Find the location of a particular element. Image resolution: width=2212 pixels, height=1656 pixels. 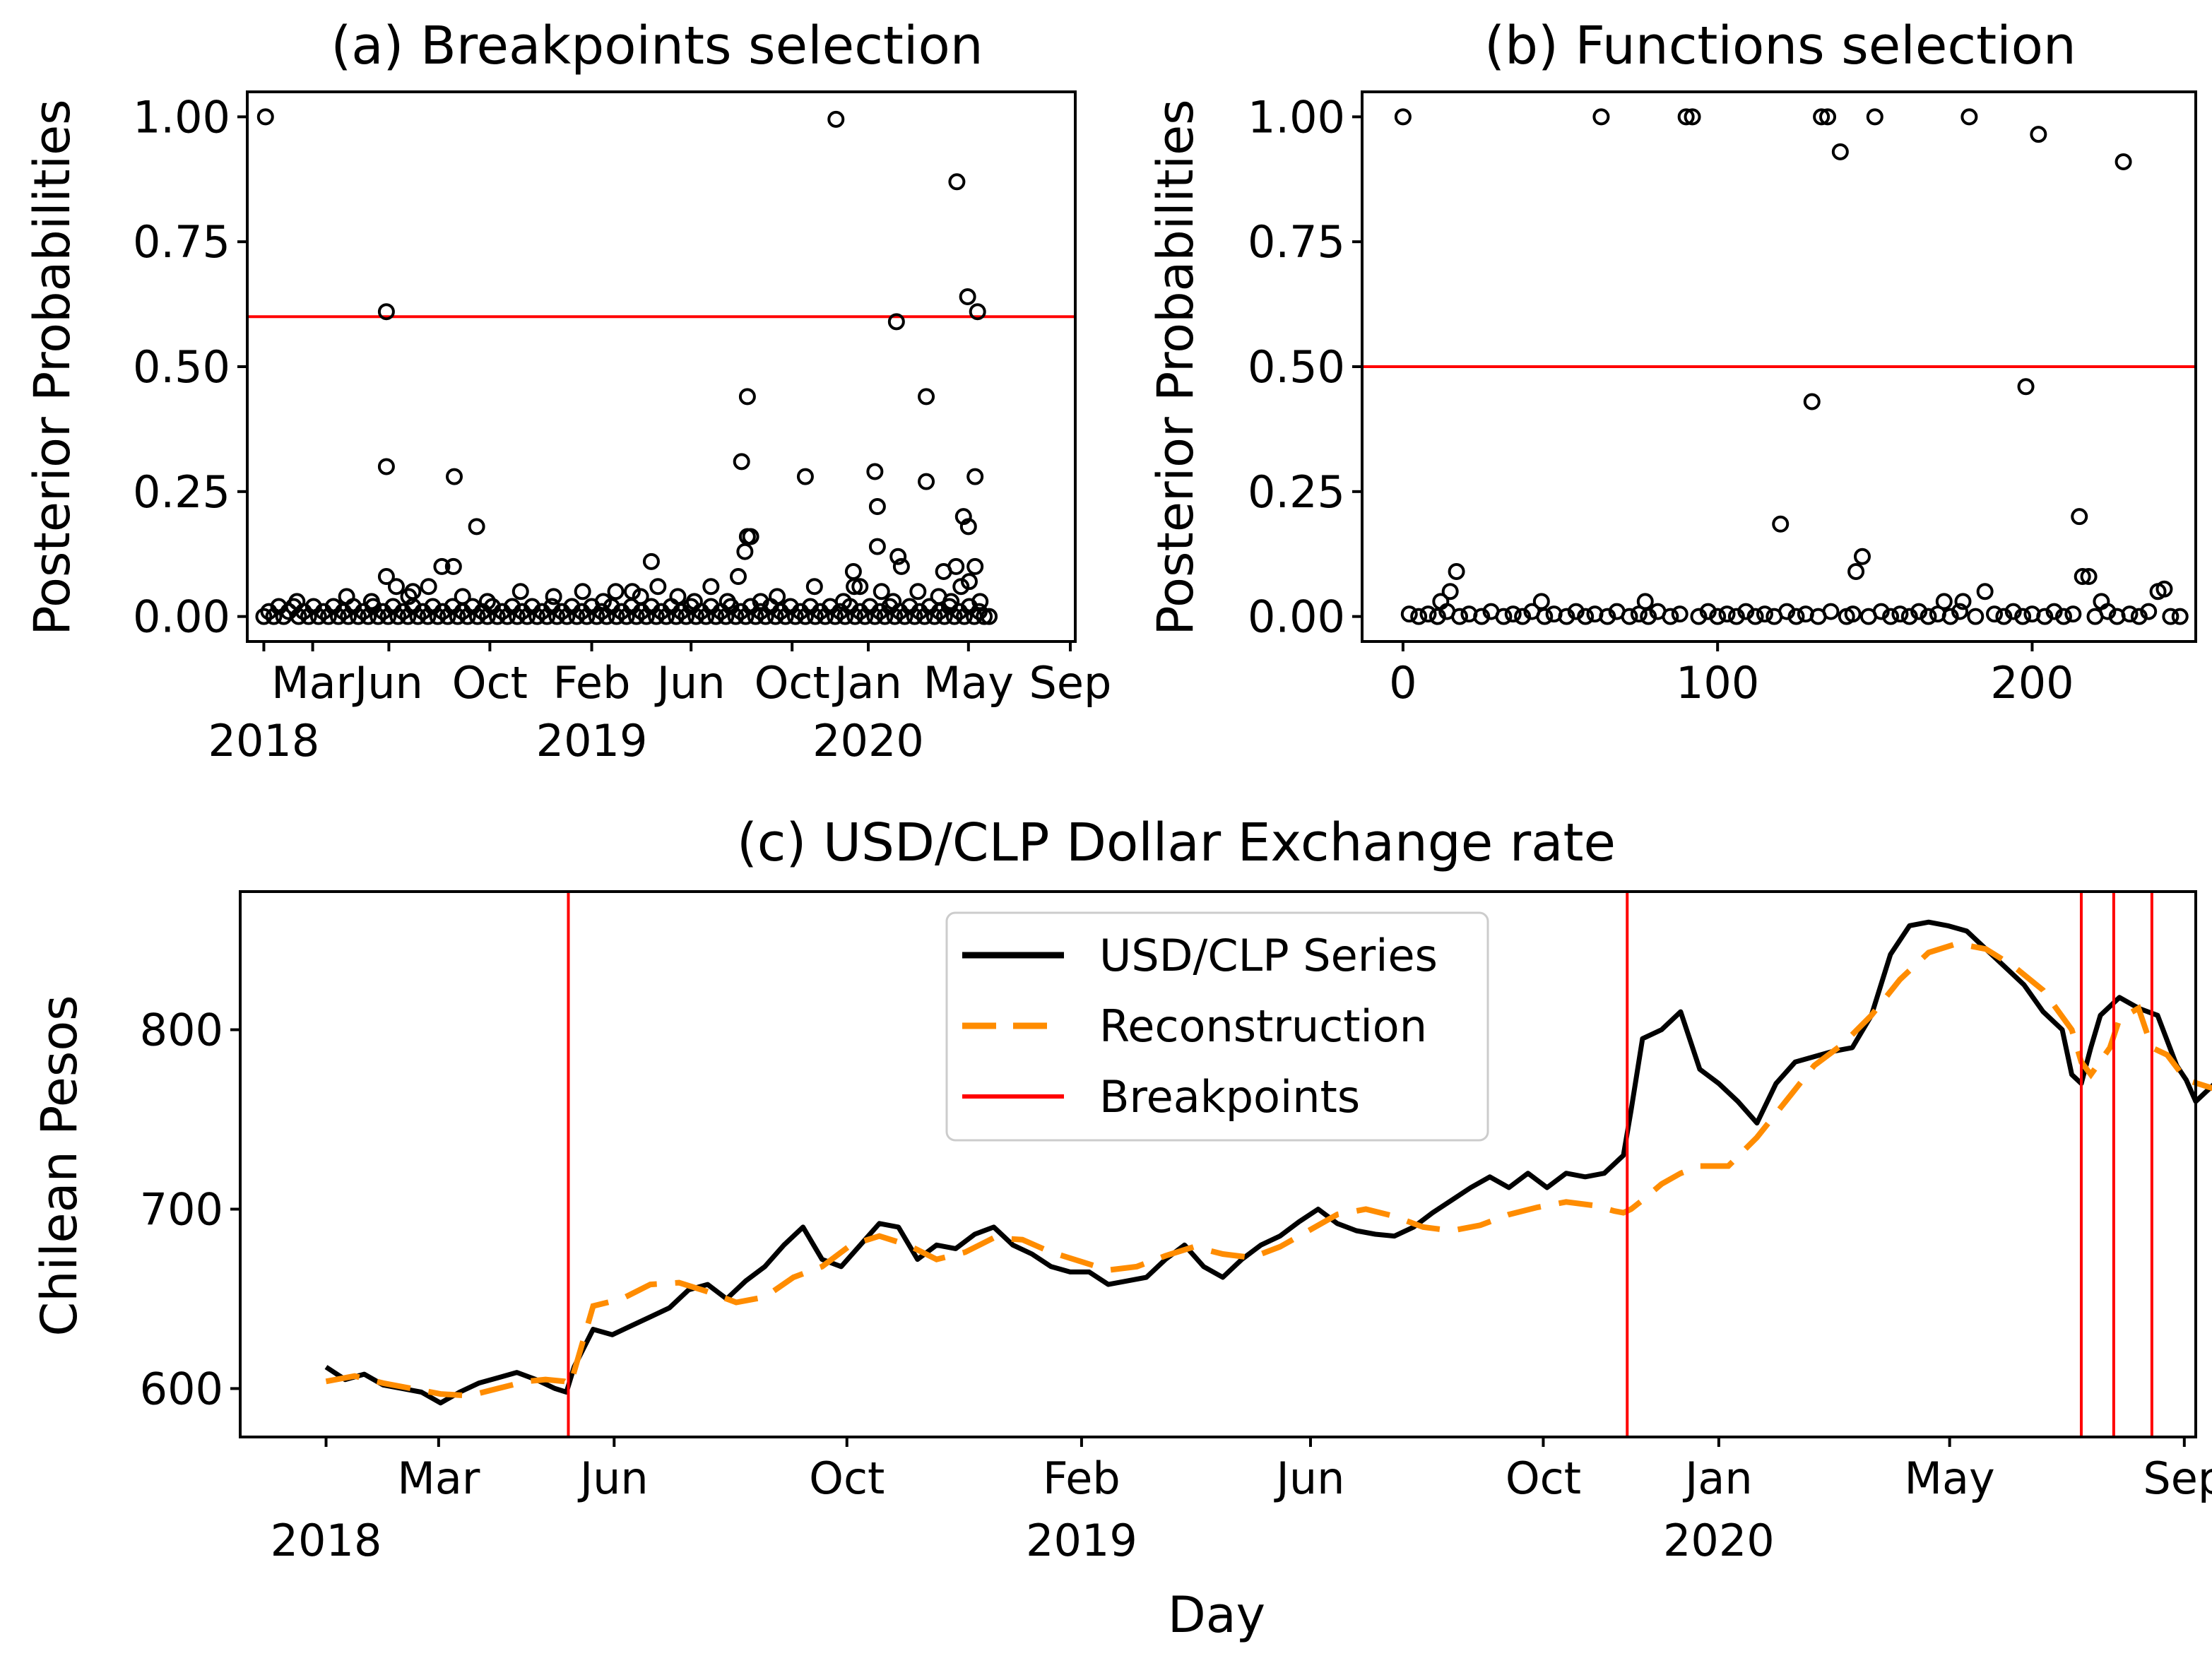

panel-b-xtick-label: 0 is located at coordinates (1402, 683).